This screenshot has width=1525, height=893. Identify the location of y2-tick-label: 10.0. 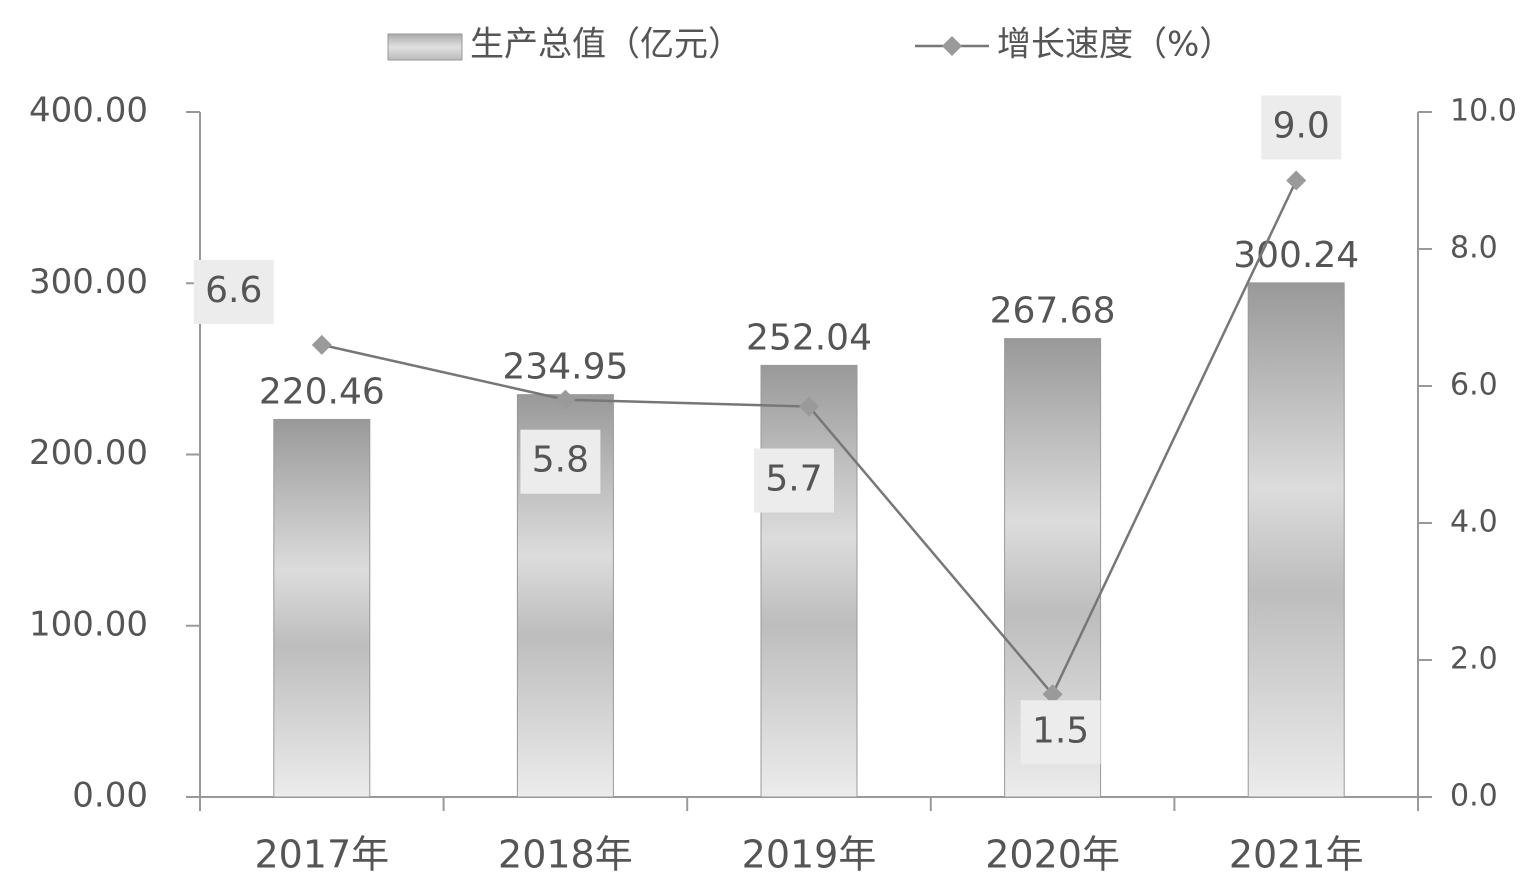
(1483, 111).